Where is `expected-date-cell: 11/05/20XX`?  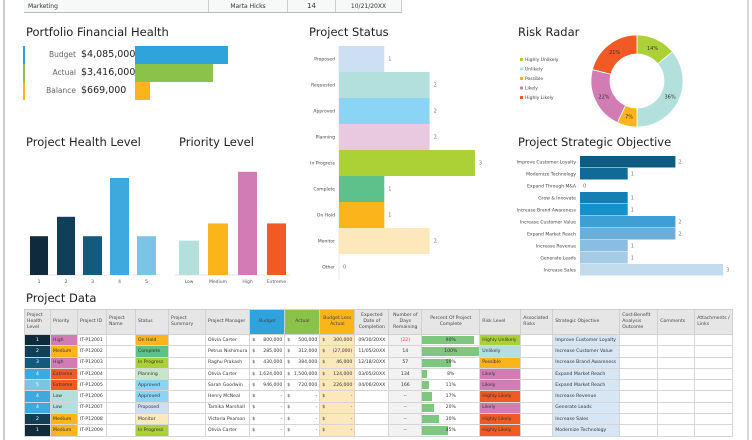 expected-date-cell: 11/05/20XX is located at coordinates (372, 351).